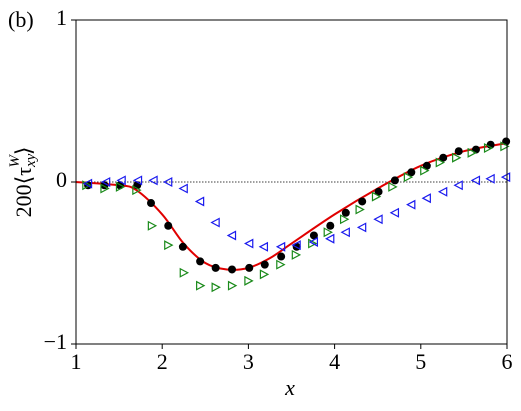 This screenshot has height=411, width=521. I want to click on x-tick-label: 5, so click(420, 361).